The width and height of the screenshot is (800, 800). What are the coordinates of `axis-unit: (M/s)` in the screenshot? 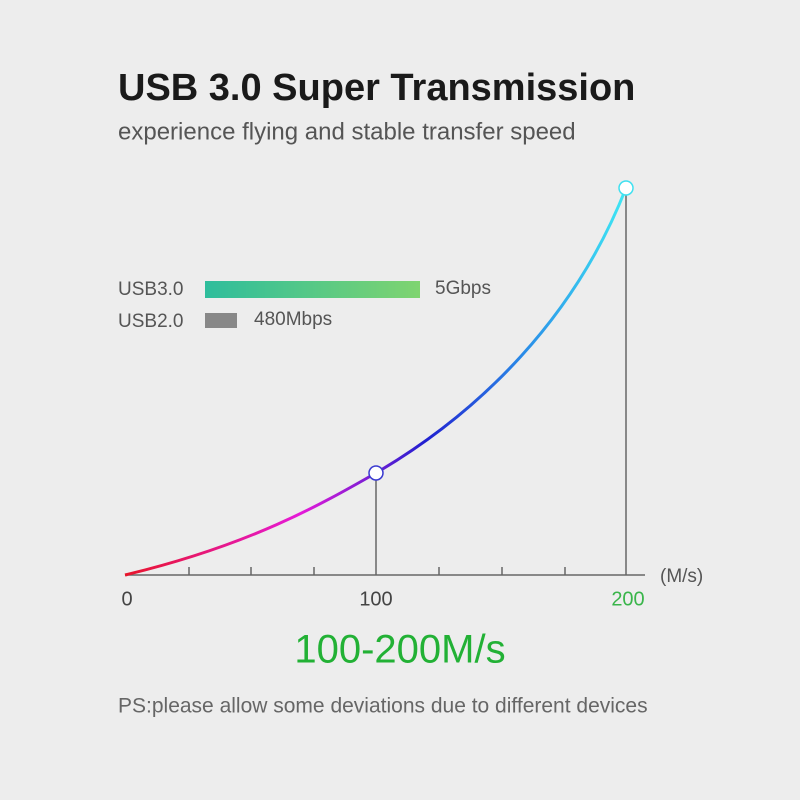 It's located at (681, 576).